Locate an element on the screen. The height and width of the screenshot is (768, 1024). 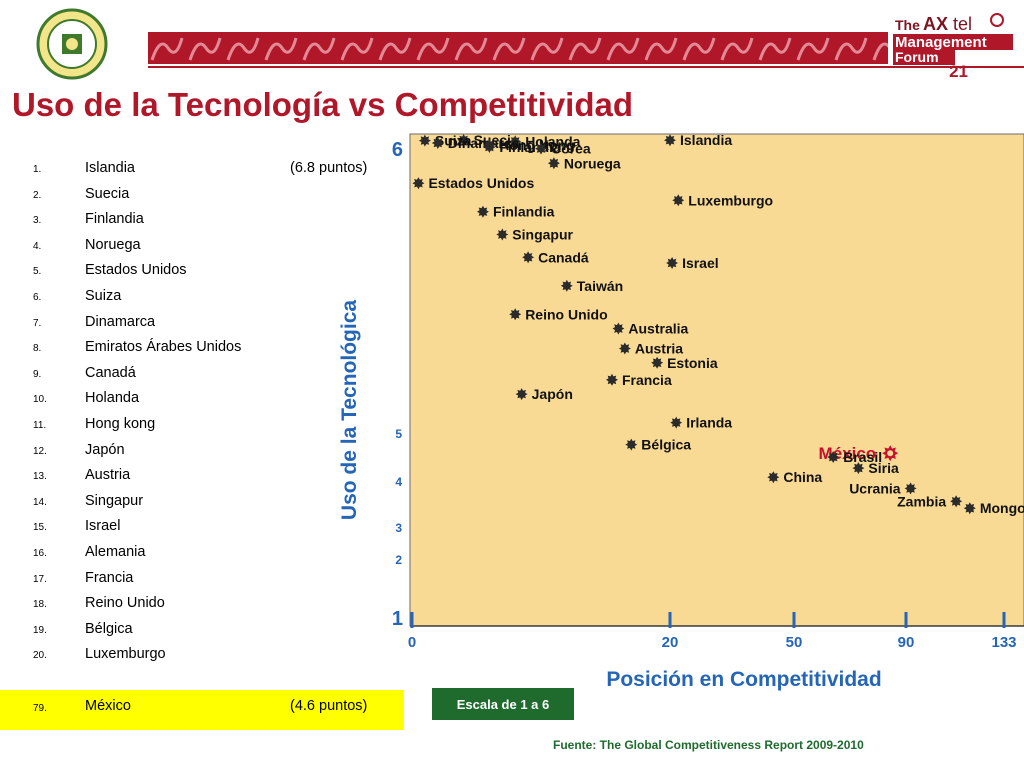
ranking-item: 11. Hong kong is located at coordinates (202, 425).